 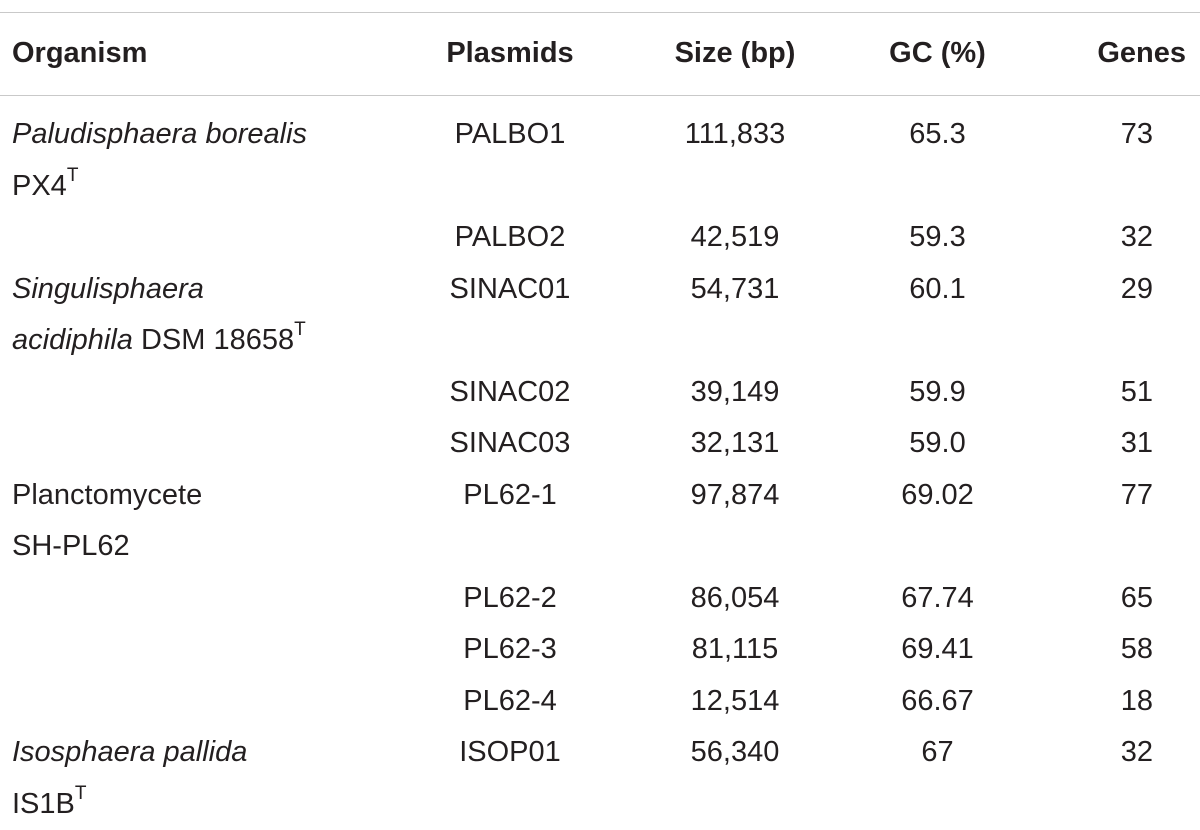 I want to click on column-header: GC (%), so click(x=937, y=54).